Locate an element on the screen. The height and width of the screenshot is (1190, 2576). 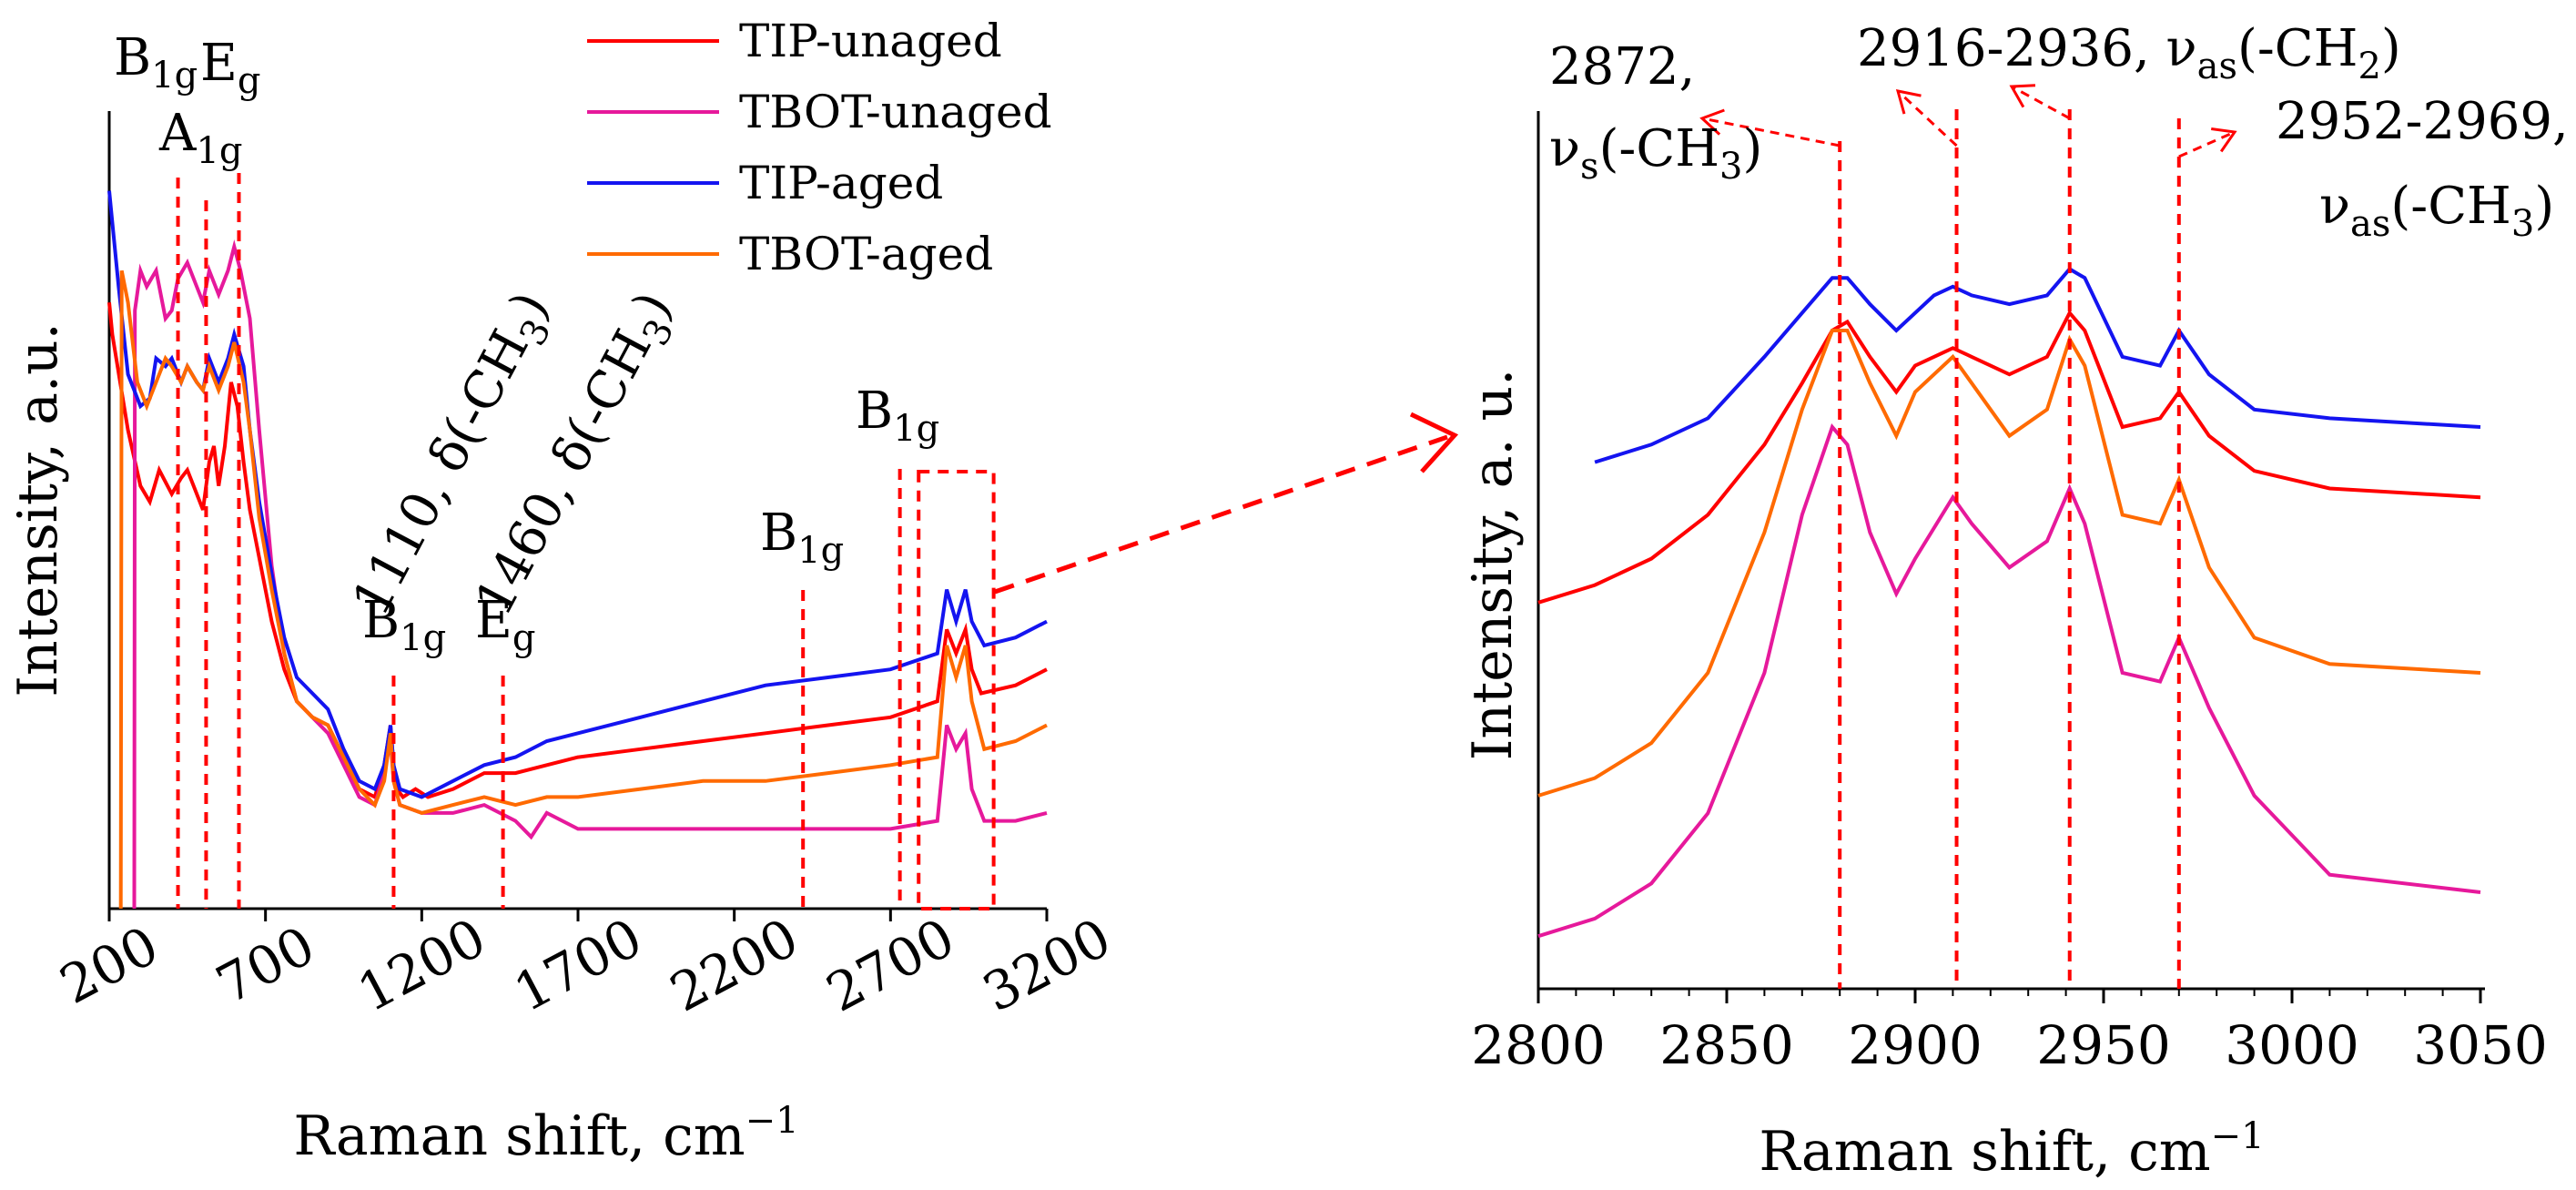
left-x-tick-label-2200: 2200 is located at coordinates (734, 965).